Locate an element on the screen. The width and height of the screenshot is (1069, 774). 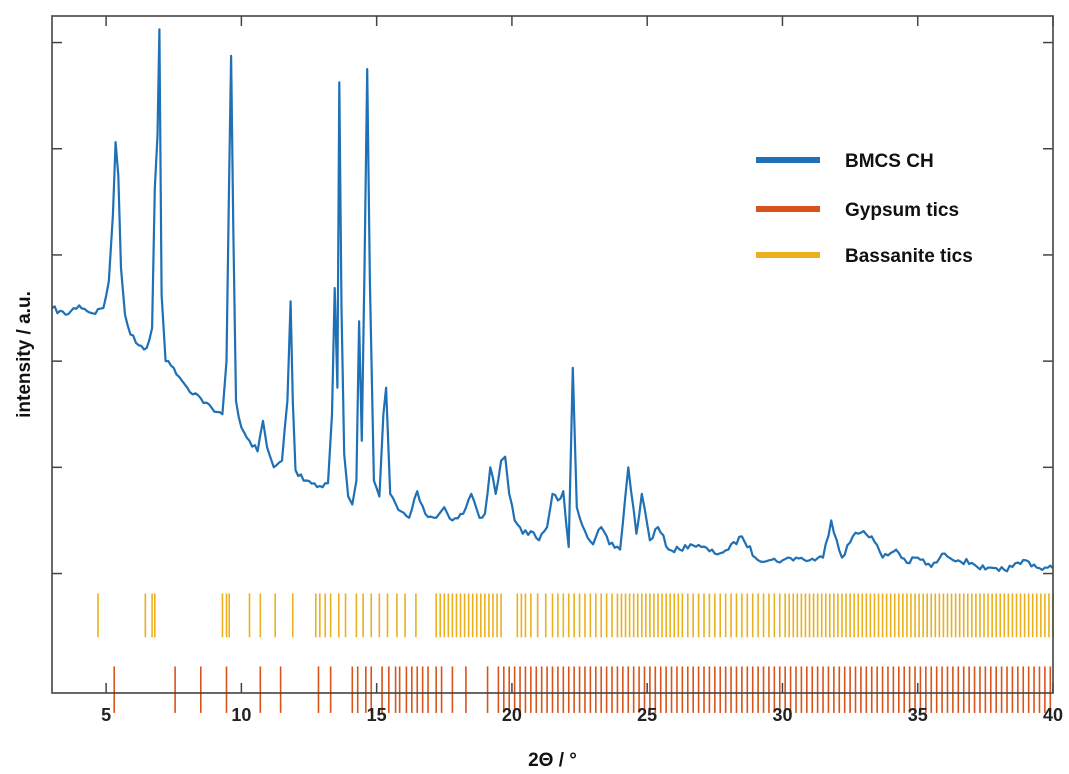
x-tick-label: 40 is located at coordinates (1053, 715).